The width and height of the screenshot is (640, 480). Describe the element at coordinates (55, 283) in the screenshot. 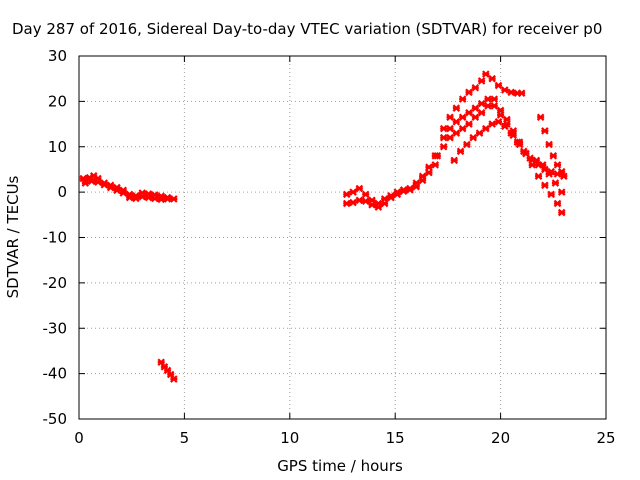

I see `y-tick-label: -20` at that location.